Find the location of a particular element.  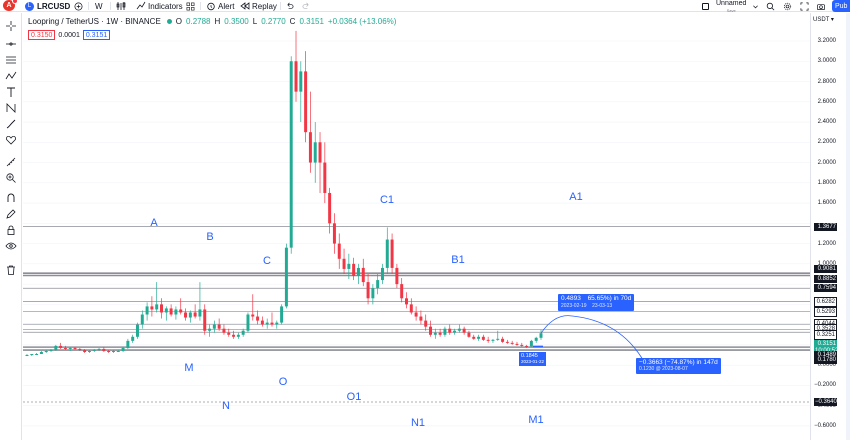

buy-button: 0.3151 is located at coordinates (96, 35).